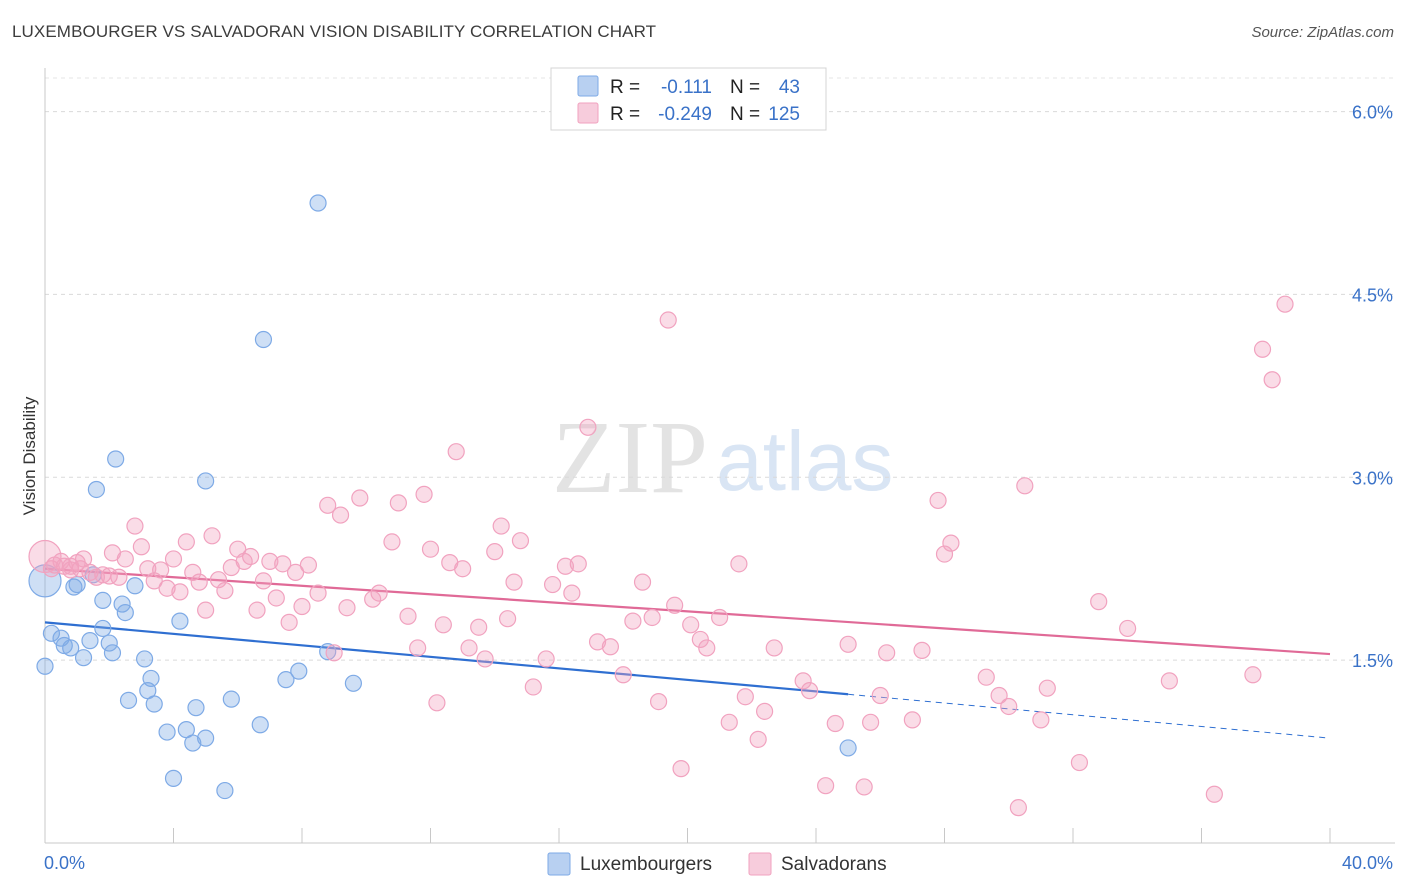 The image size is (1406, 892). Describe the element at coordinates (630, 457) in the screenshot. I see `watermark-zip: ZIP` at that location.